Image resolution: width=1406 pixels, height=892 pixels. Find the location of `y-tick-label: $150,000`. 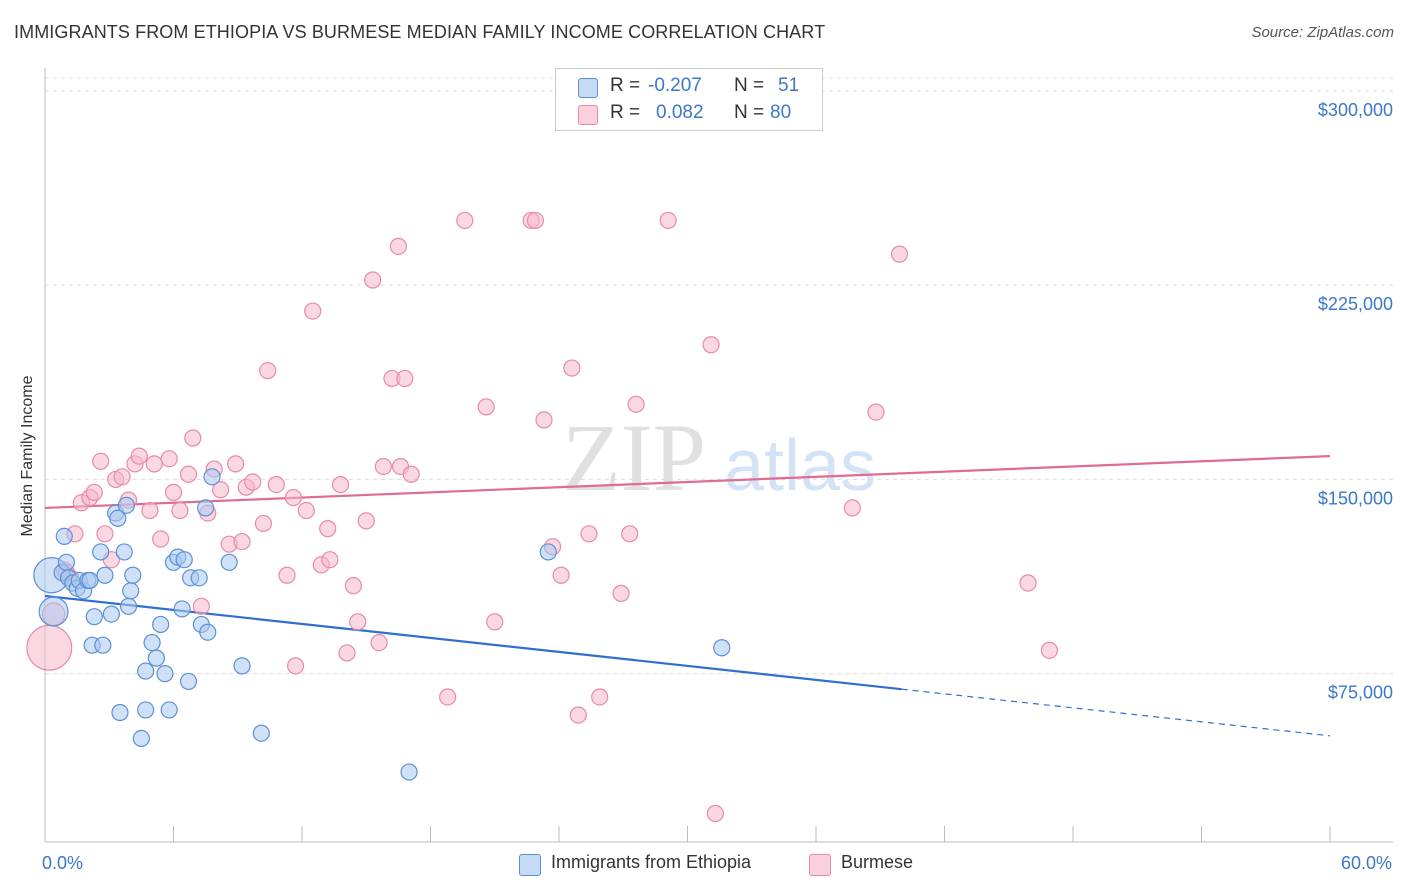

y-tick-label: $150,000 is located at coordinates (1355, 498).